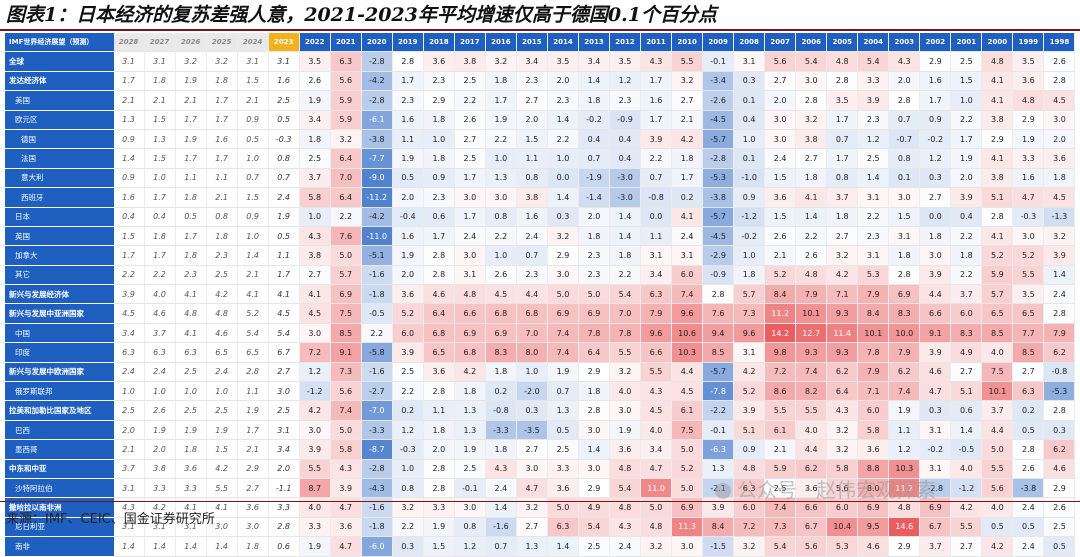 The image size is (1080, 557). Describe the element at coordinates (253, 255) in the screenshot. I see `cell-2024: 1.4` at that location.